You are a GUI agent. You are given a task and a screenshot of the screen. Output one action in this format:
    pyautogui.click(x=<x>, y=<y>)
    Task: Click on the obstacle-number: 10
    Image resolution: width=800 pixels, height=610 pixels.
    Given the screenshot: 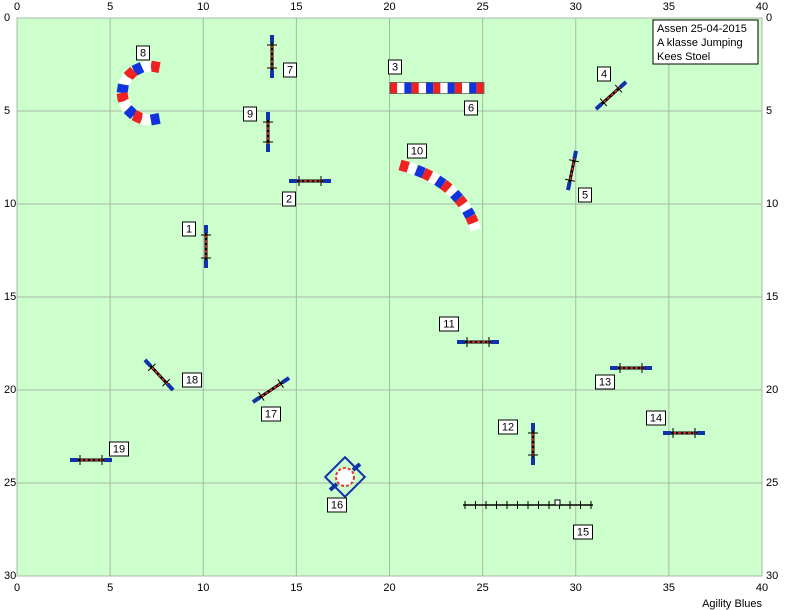 What is the action you would take?
    pyautogui.click(x=417, y=151)
    